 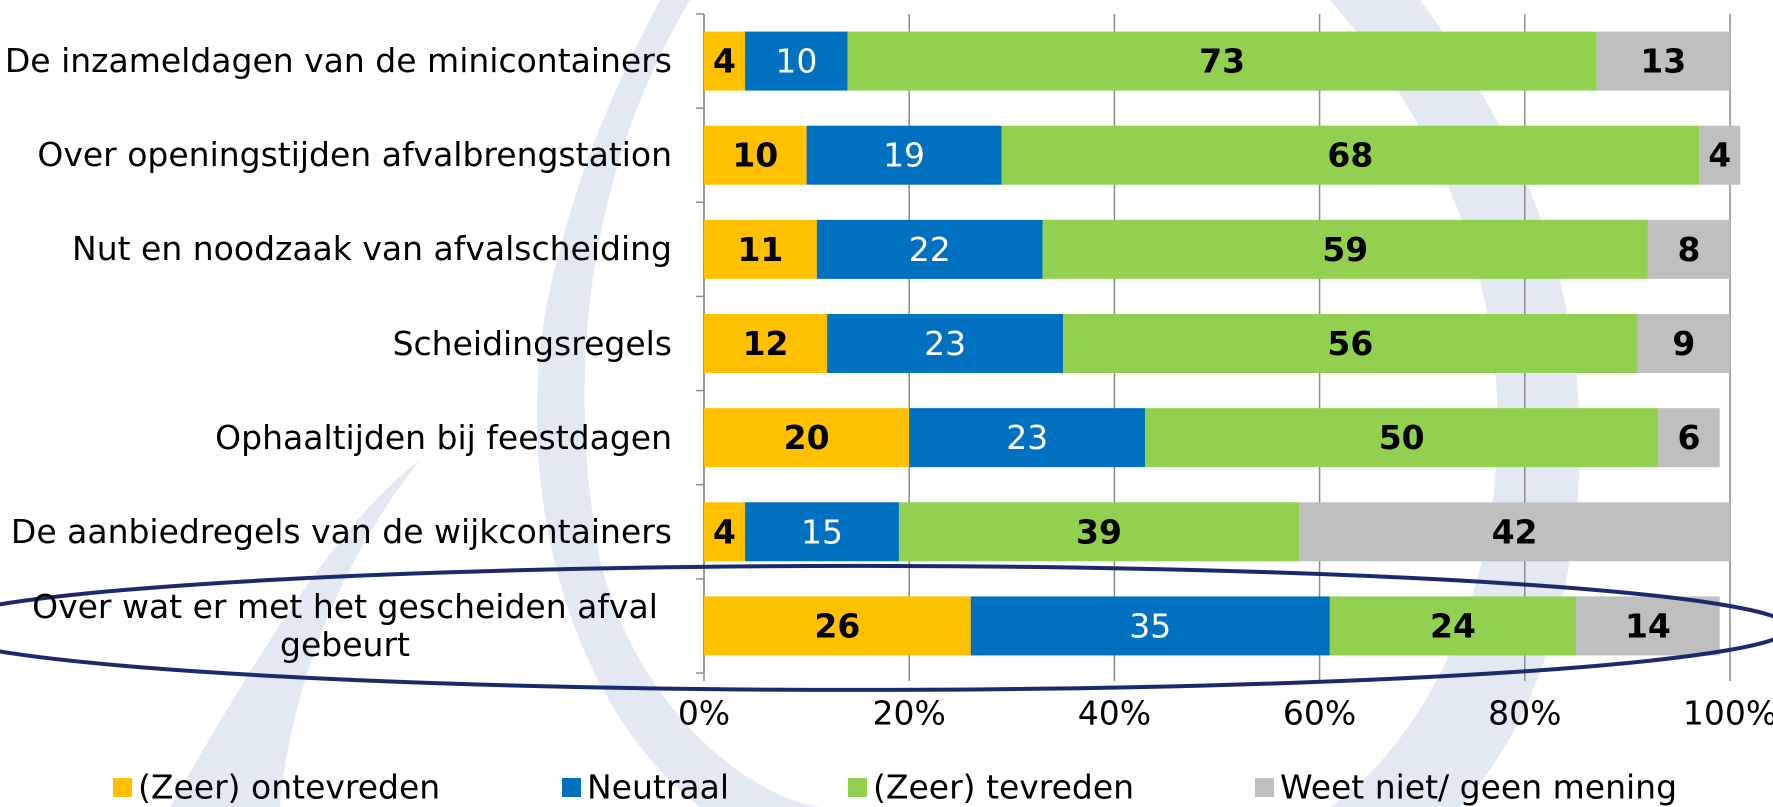 I want to click on data-label: 15, so click(x=822, y=531).